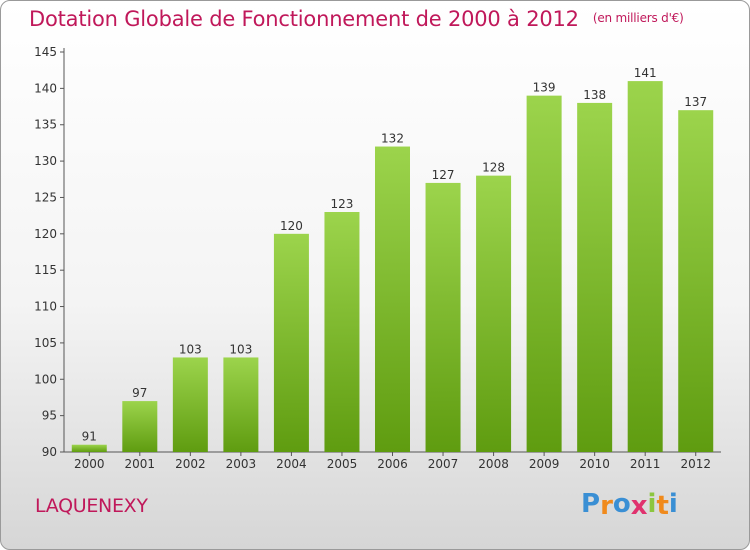 The width and height of the screenshot is (750, 550). I want to click on y-tick-label: 130, so click(45, 161).